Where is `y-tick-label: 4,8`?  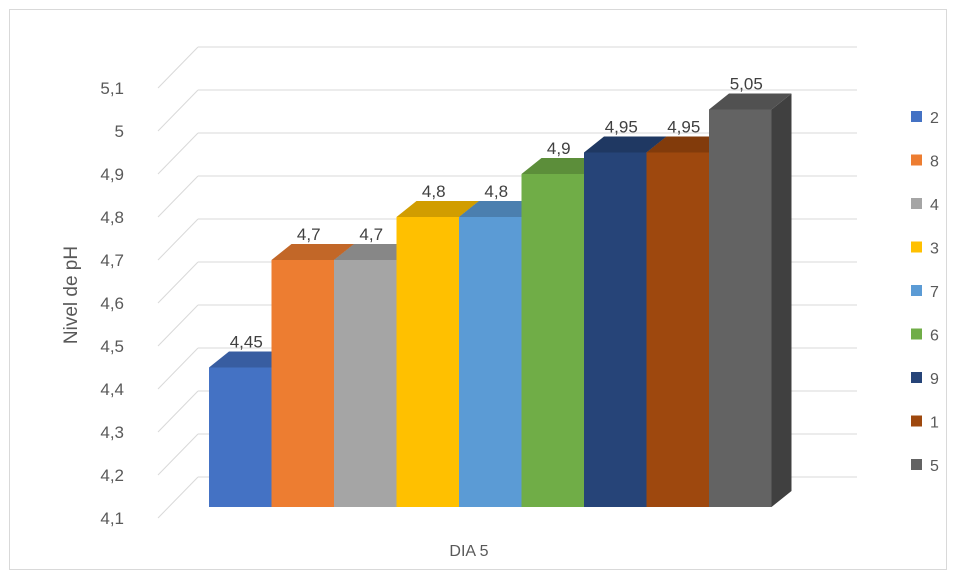 y-tick-label: 4,8 is located at coordinates (112, 217).